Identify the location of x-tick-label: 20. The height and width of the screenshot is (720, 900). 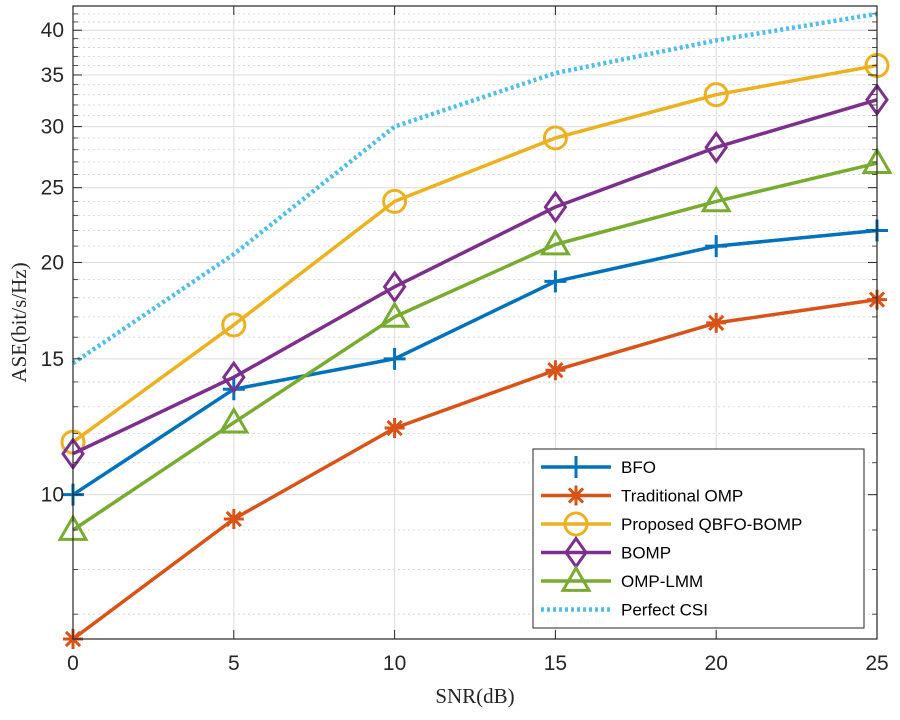
(716, 663).